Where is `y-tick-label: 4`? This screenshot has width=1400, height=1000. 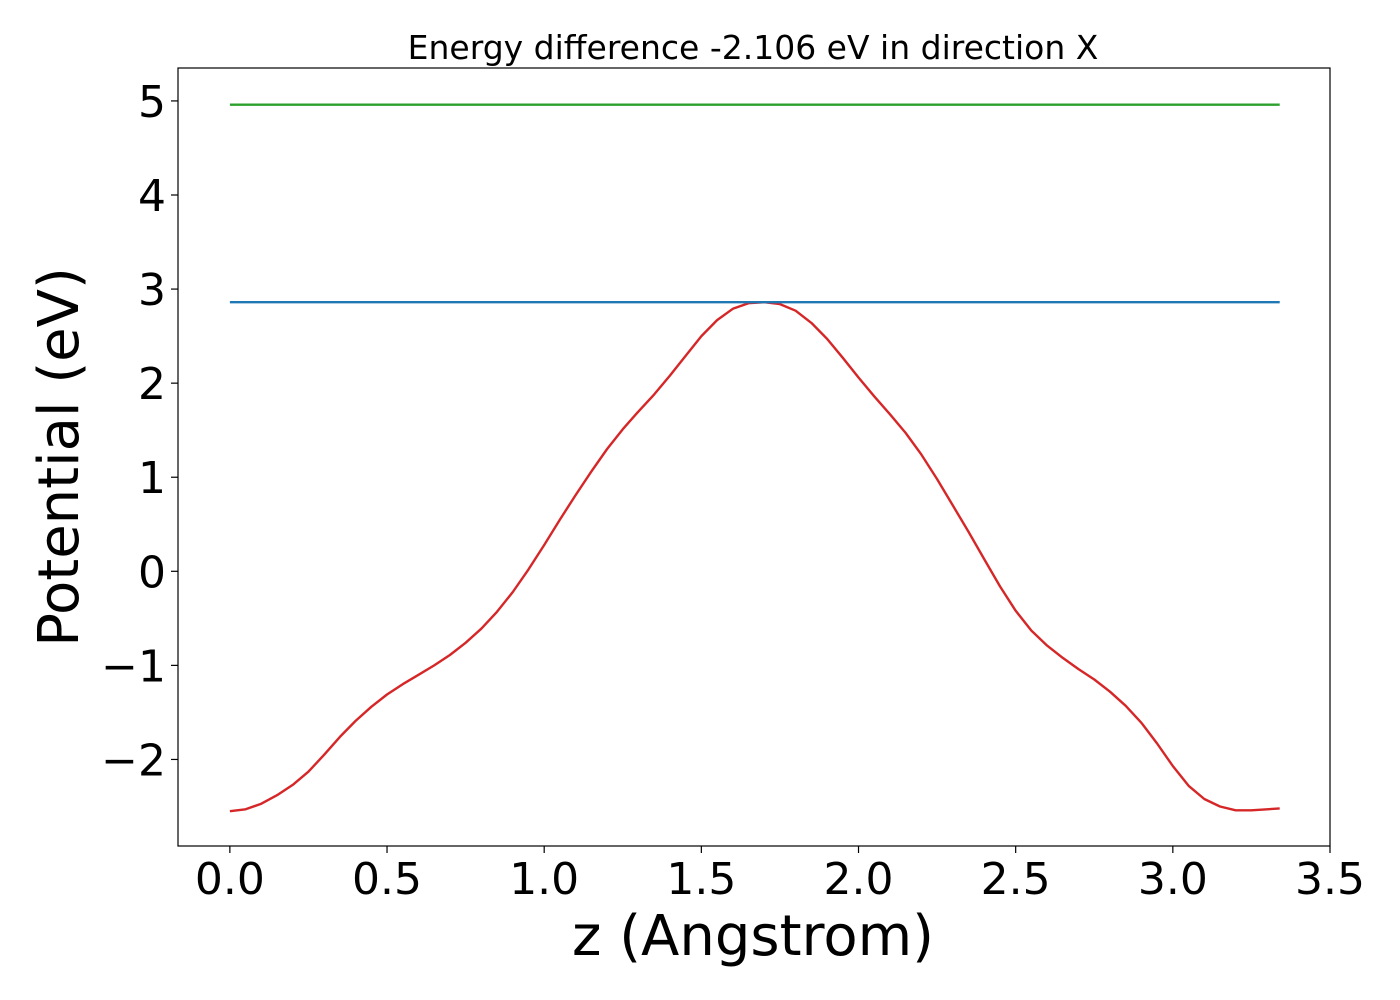
y-tick-label: 4 is located at coordinates (152, 196).